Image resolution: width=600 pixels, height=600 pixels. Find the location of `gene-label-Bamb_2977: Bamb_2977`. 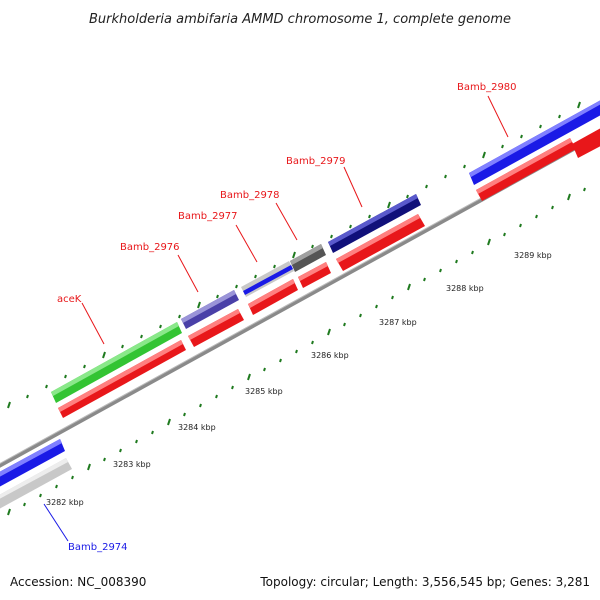

gene-label-Bamb_2977: Bamb_2977 is located at coordinates (208, 216).